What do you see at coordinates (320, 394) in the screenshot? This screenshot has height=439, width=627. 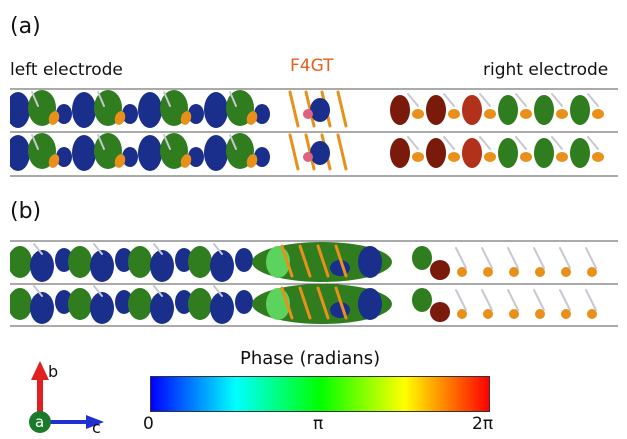 I see `phase-colorbar` at bounding box center [320, 394].